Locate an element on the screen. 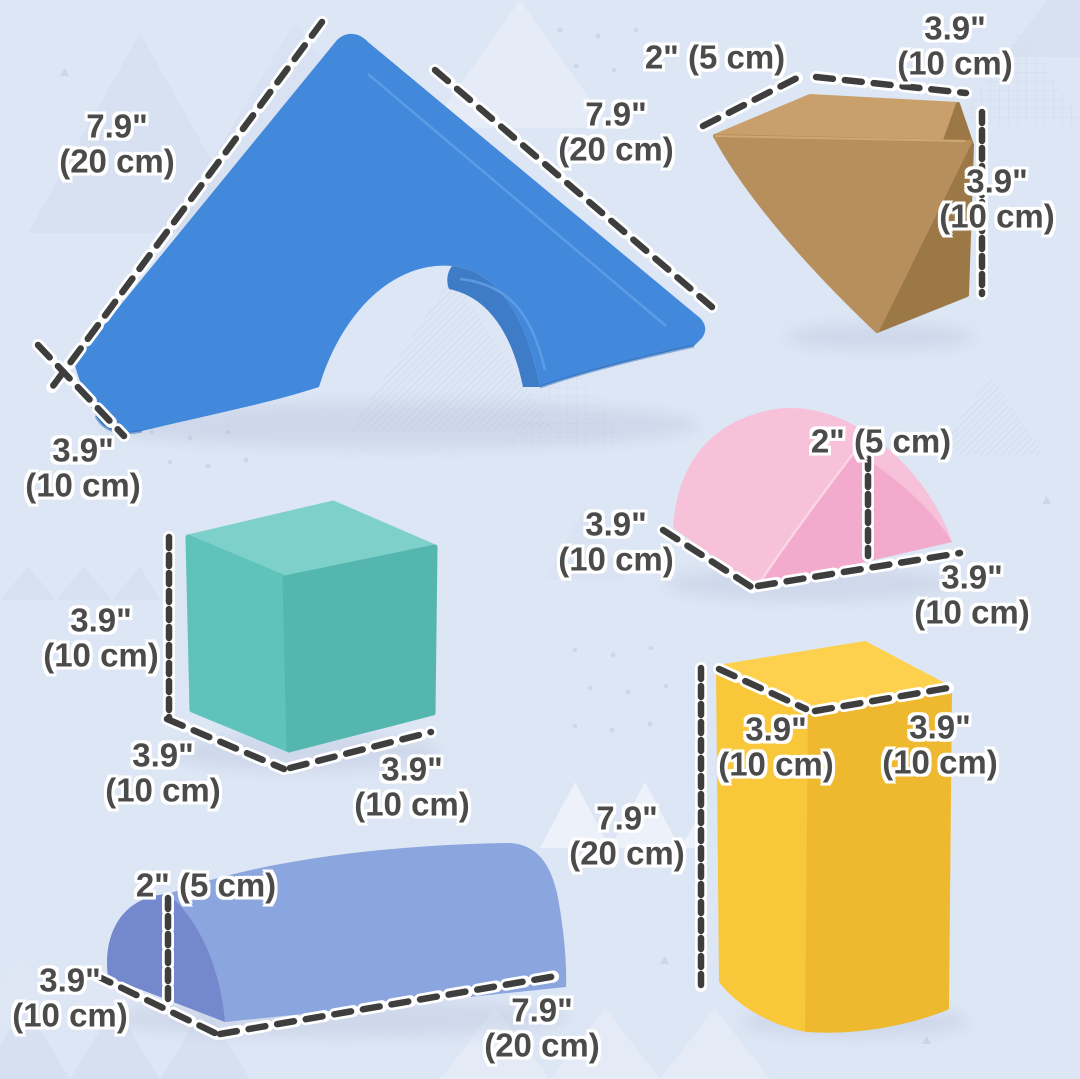  triangle-slide-tunnel is located at coordinates (493, 326).